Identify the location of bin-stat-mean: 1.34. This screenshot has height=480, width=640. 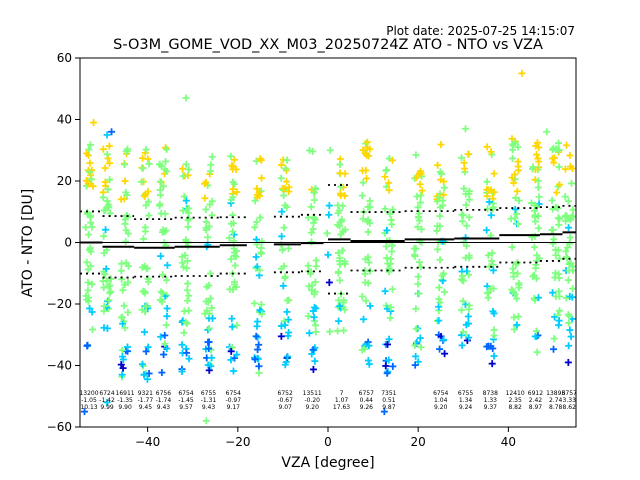
(466, 400).